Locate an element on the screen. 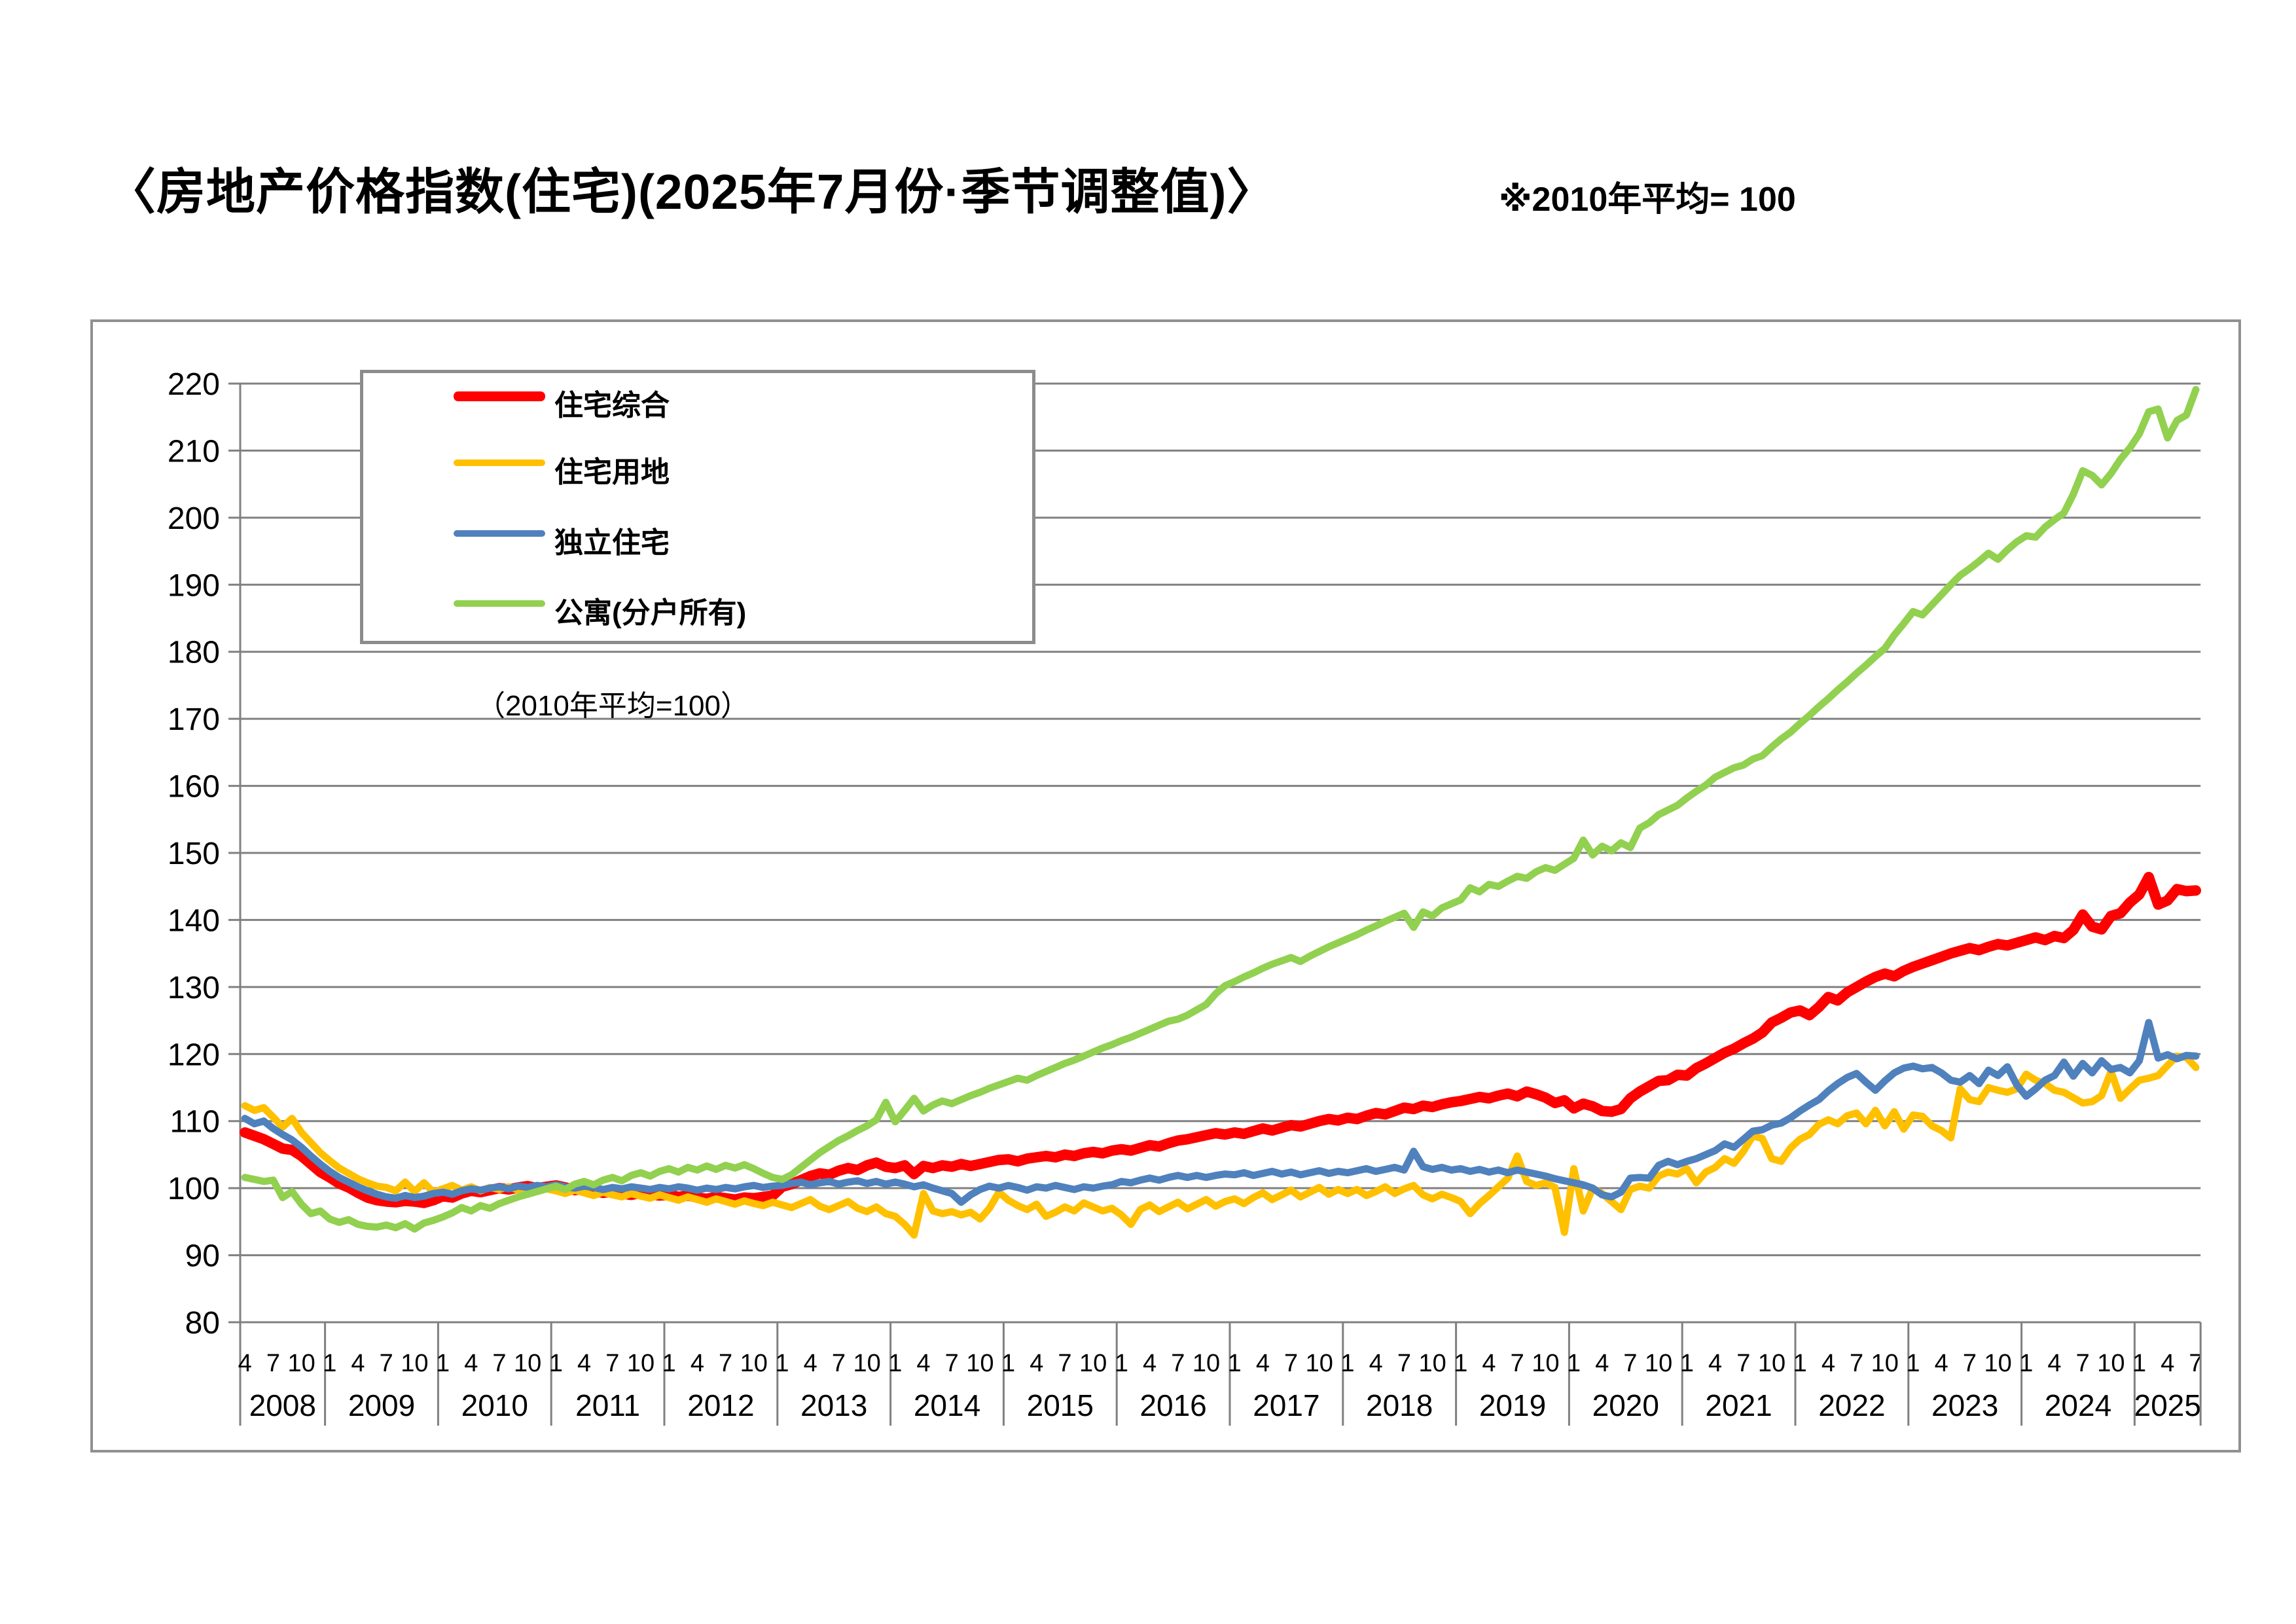 The height and width of the screenshot is (1624, 2296). svg-text: 2011 is located at coordinates (607, 1405).